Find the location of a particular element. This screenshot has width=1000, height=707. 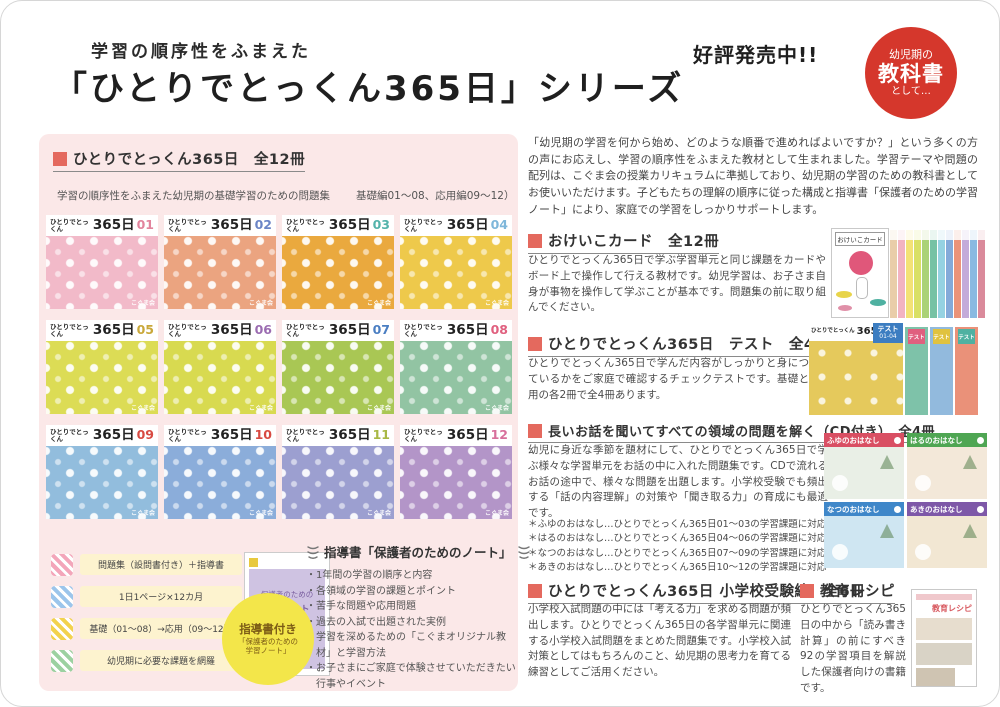

recipe-book-image: 教育レシピ is located at coordinates (944, 638).